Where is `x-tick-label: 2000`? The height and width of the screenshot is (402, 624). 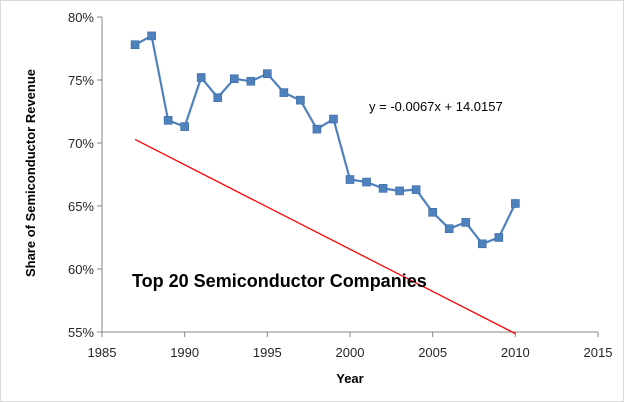 x-tick-label: 2000 is located at coordinates (350, 352).